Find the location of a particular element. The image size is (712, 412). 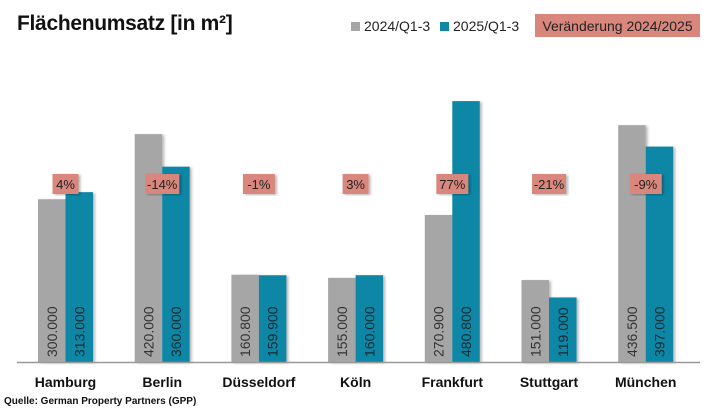

bar-value-label: 480.800 is located at coordinates (466, 331).